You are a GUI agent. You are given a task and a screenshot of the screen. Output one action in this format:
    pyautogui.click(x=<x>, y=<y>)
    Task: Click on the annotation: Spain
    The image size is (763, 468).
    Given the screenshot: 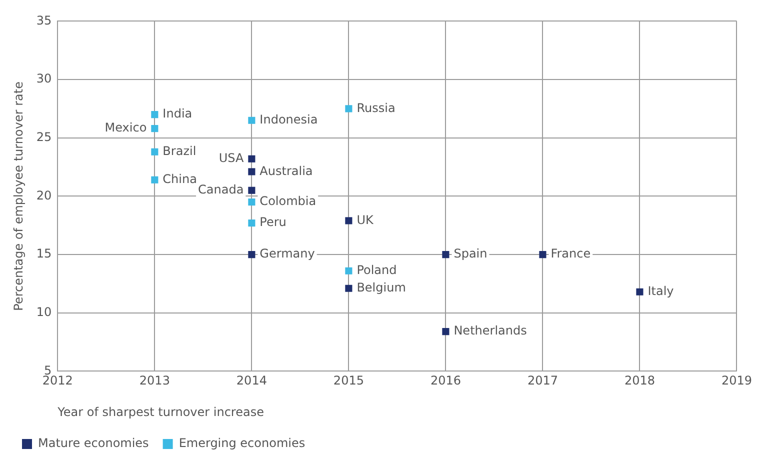 What is the action you would take?
    pyautogui.click(x=471, y=253)
    